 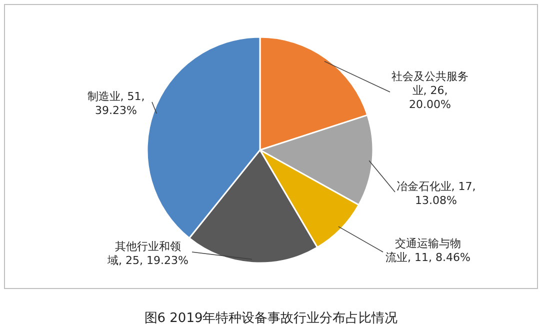 What do you see at coordinates (430, 90) in the screenshot?
I see `slice-label: 社会及公共服务业, 26, 20.00%` at bounding box center [430, 90].